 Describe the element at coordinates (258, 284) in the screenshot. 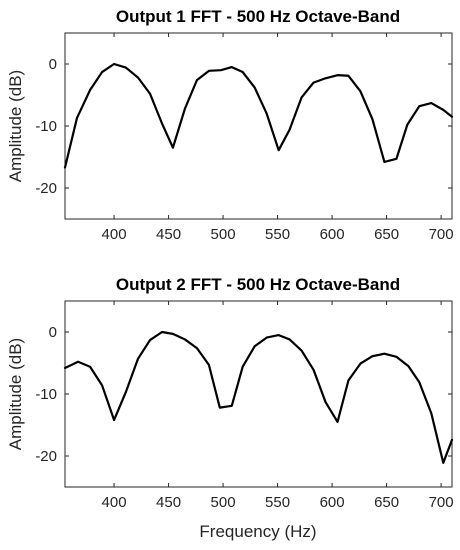

I see `chart-title: Output 2 FFT - 500 Hz Octave-Band` at that location.